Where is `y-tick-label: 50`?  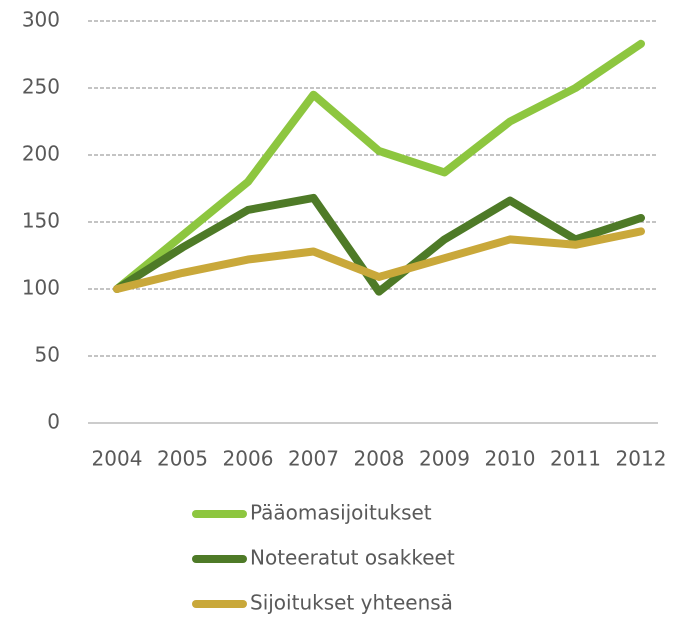 y-tick-label: 50 is located at coordinates (47, 355).